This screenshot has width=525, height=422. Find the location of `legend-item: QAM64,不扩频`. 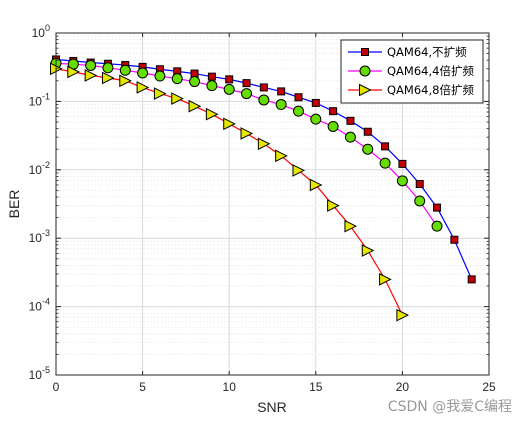

legend-item: QAM64,不扩频 is located at coordinates (407, 52).